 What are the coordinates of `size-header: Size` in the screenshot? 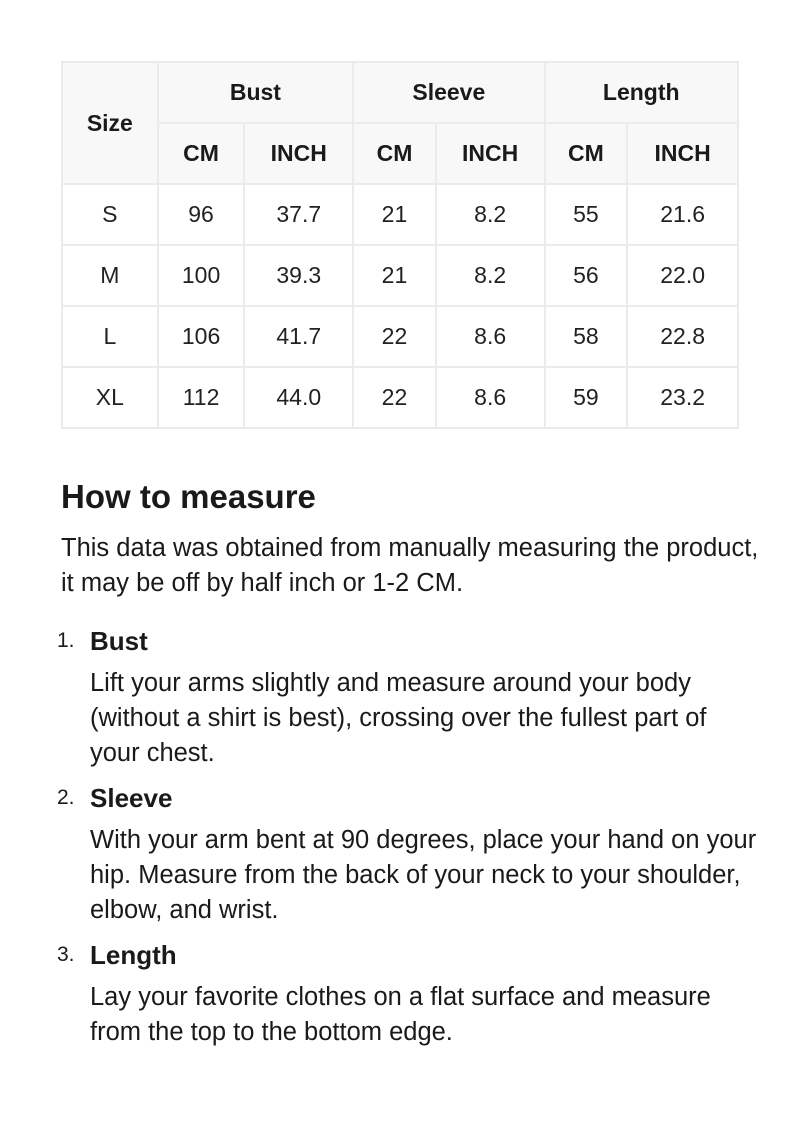 It's located at (110, 123).